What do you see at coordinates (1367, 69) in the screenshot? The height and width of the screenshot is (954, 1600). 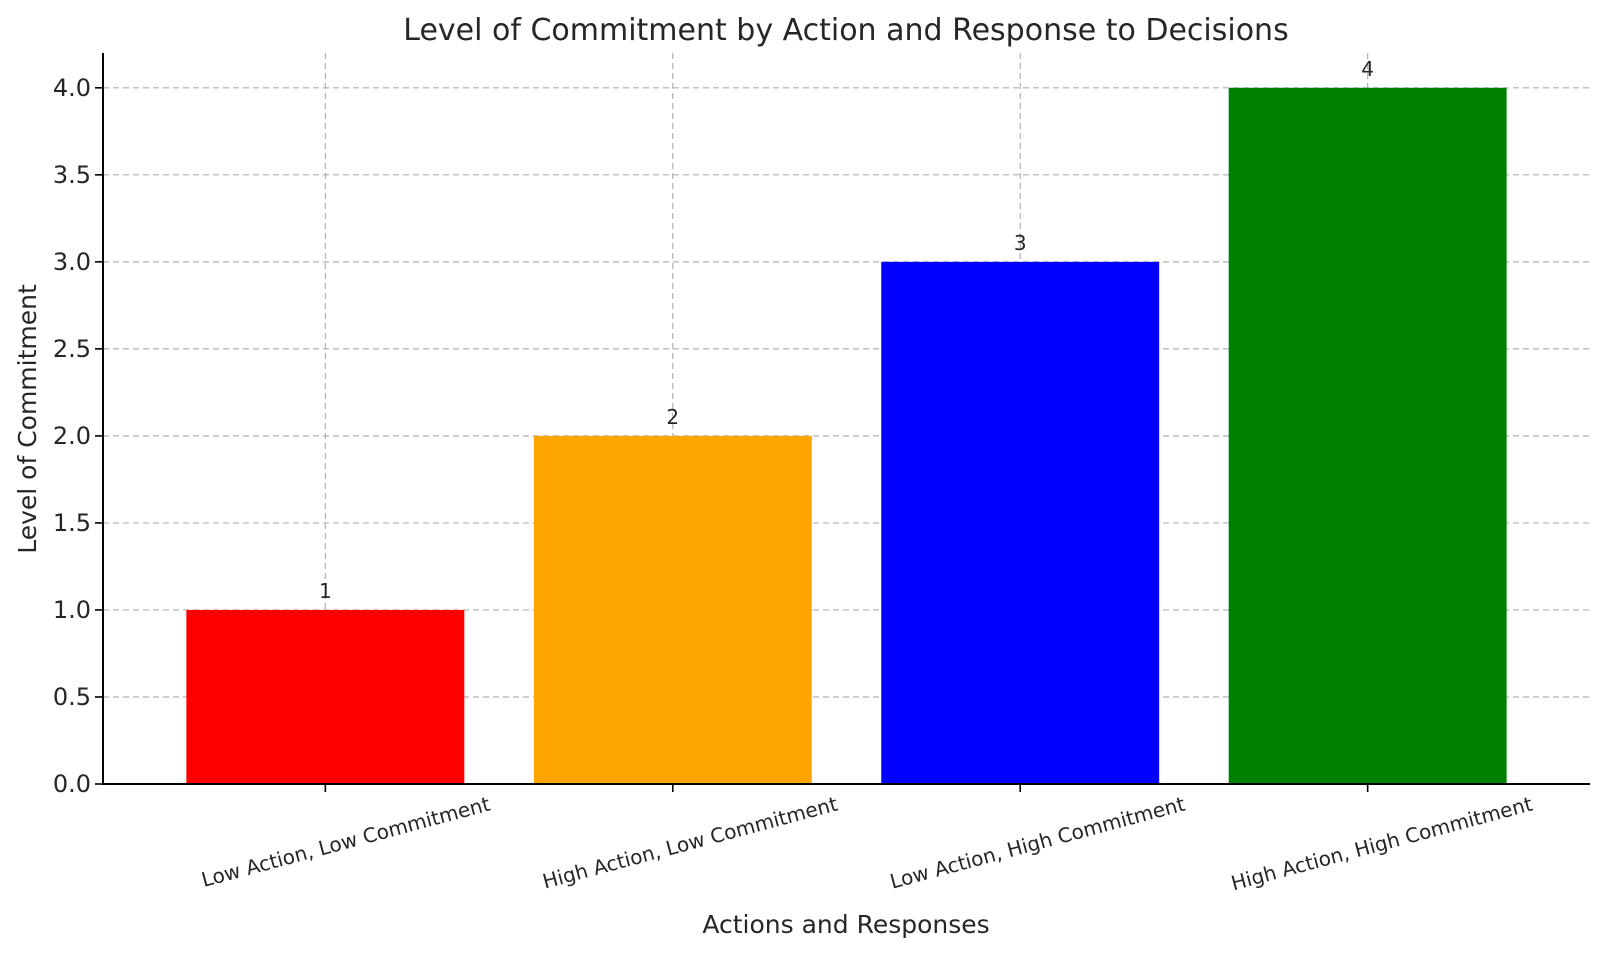 I see `bar-value-label: 4` at bounding box center [1367, 69].